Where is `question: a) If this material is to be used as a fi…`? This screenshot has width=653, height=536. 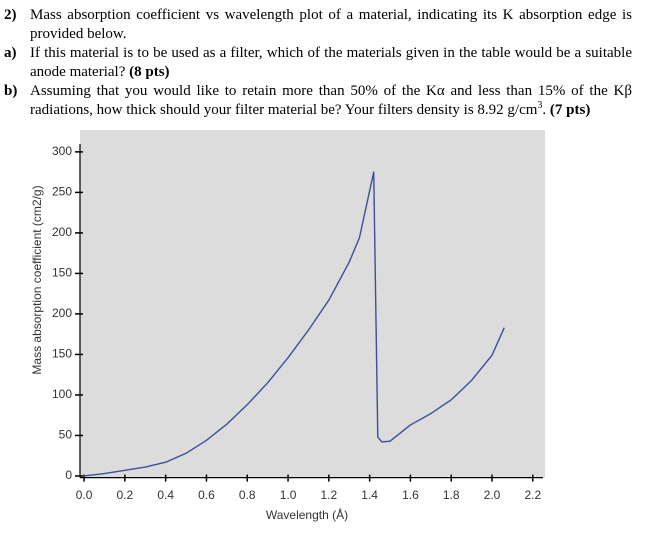
question: a) If this material is to be used as a fi… is located at coordinates (316, 63).